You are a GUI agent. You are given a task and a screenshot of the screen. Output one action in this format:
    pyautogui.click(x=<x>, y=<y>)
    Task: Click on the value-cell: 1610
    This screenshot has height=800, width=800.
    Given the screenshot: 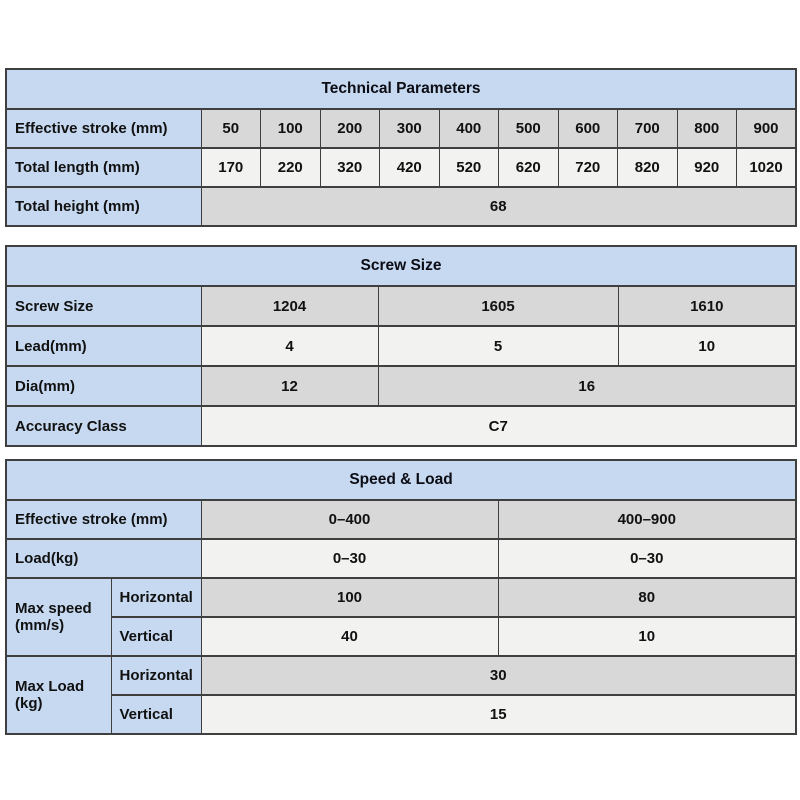 What is the action you would take?
    pyautogui.click(x=707, y=306)
    